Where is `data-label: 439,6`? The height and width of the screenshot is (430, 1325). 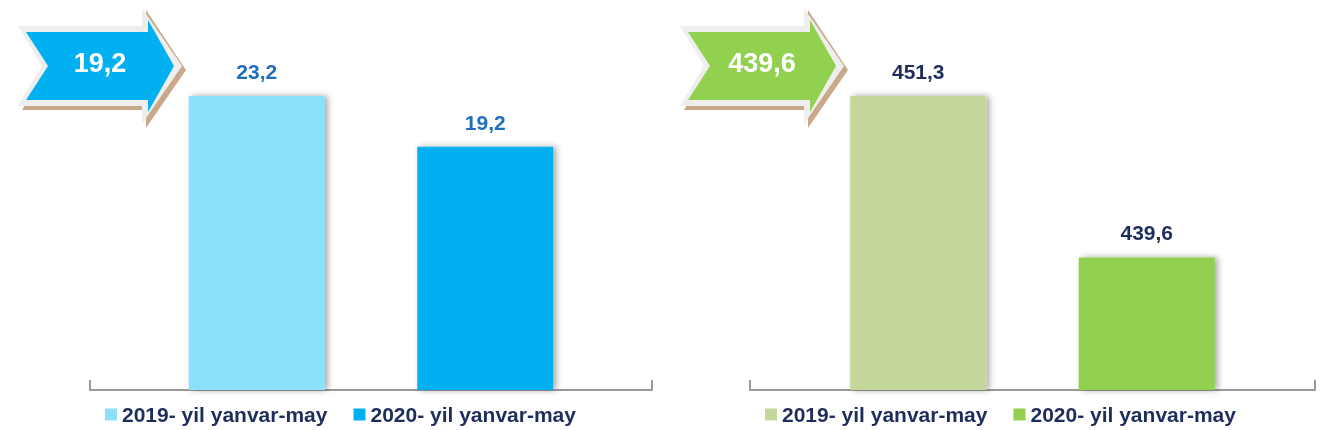 data-label: 439,6 is located at coordinates (1147, 233).